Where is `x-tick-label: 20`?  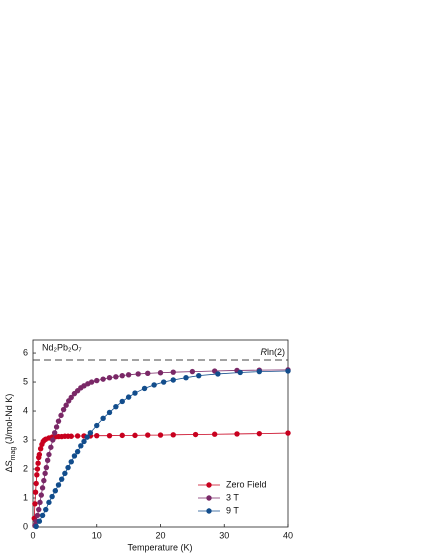 x-tick-label: 20 is located at coordinates (160, 535).